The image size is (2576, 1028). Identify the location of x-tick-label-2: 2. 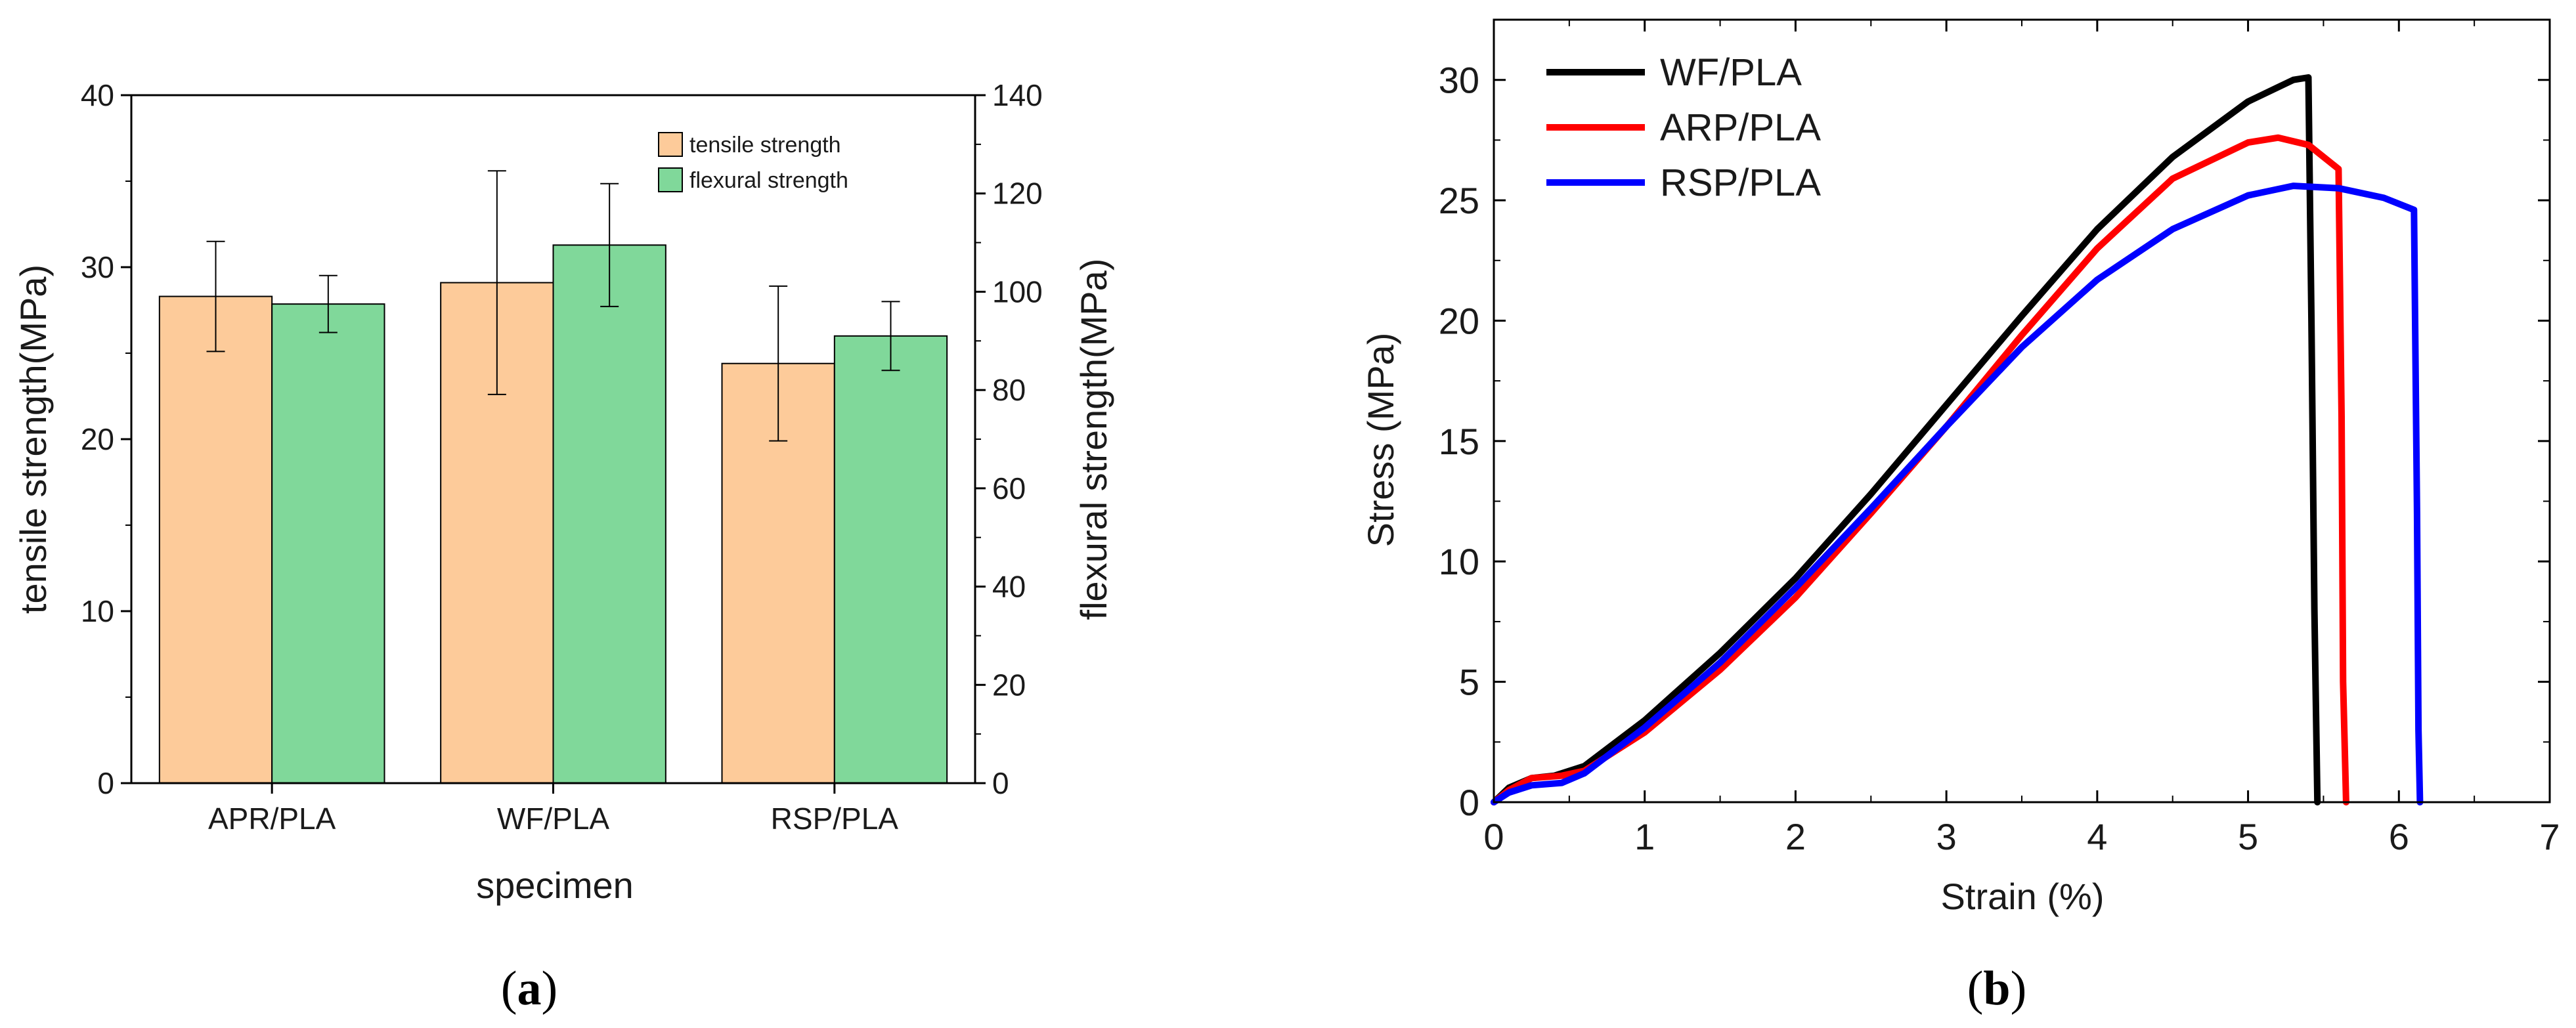
(1796, 836).